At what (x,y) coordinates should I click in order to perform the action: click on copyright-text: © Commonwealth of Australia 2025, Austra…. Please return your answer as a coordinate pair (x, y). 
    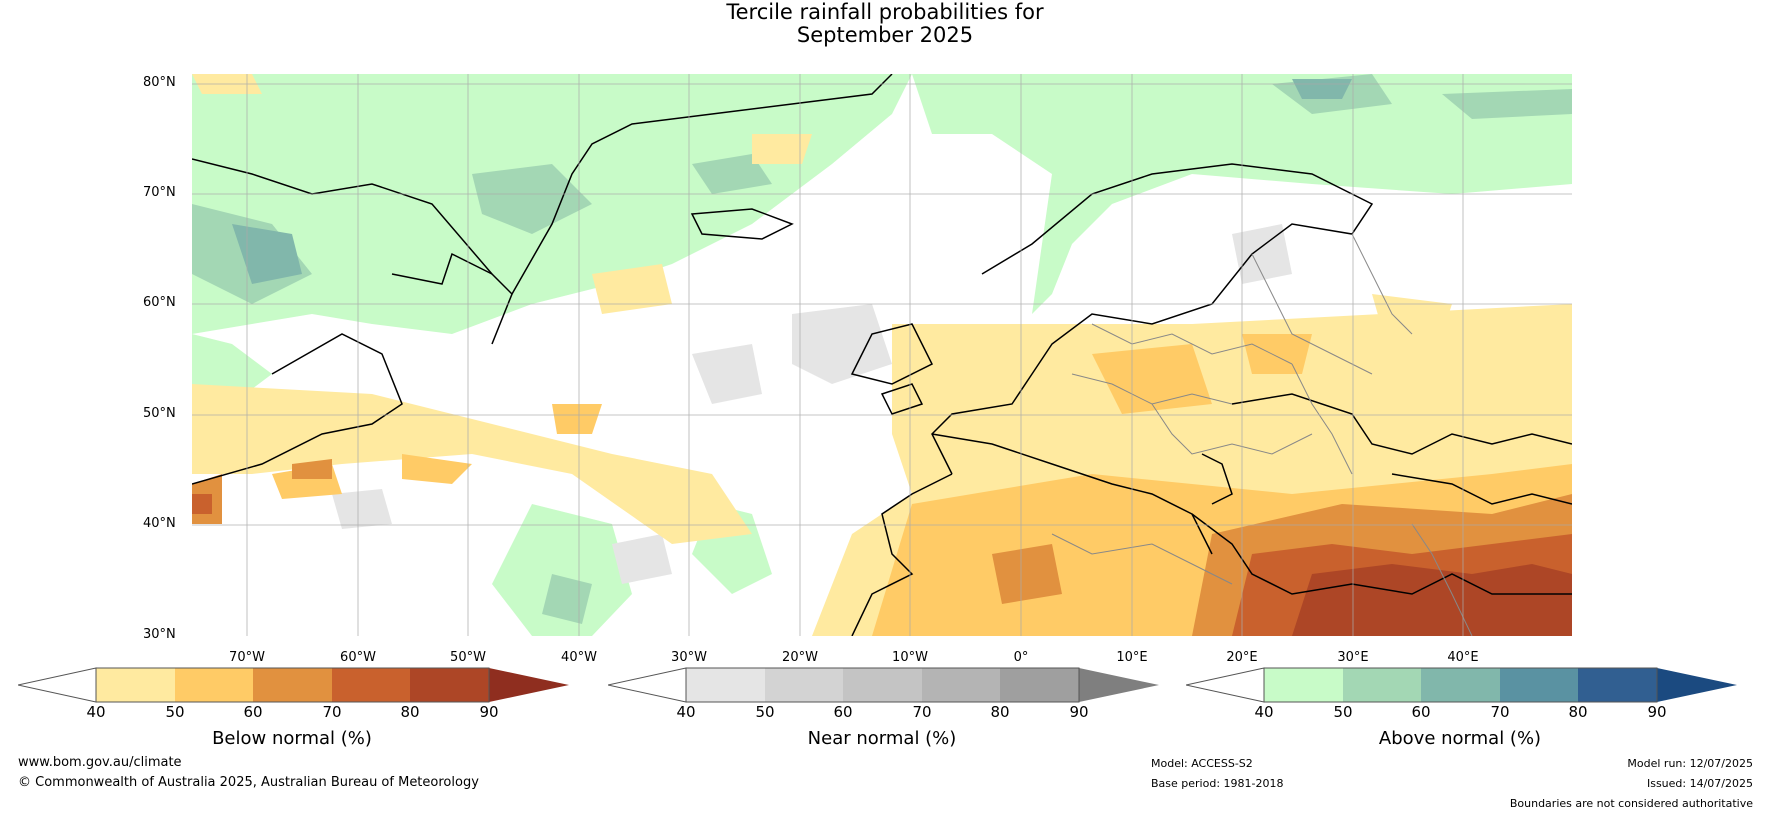
    Looking at the image, I should click on (248, 782).